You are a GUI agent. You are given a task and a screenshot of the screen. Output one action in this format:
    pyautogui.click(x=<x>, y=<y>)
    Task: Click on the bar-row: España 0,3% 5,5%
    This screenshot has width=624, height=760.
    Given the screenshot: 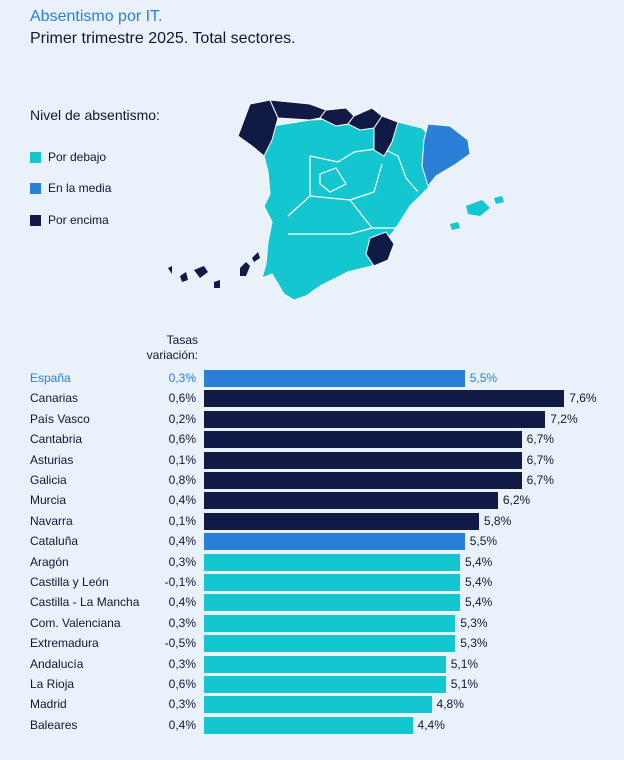 What is the action you would take?
    pyautogui.click(x=312, y=379)
    